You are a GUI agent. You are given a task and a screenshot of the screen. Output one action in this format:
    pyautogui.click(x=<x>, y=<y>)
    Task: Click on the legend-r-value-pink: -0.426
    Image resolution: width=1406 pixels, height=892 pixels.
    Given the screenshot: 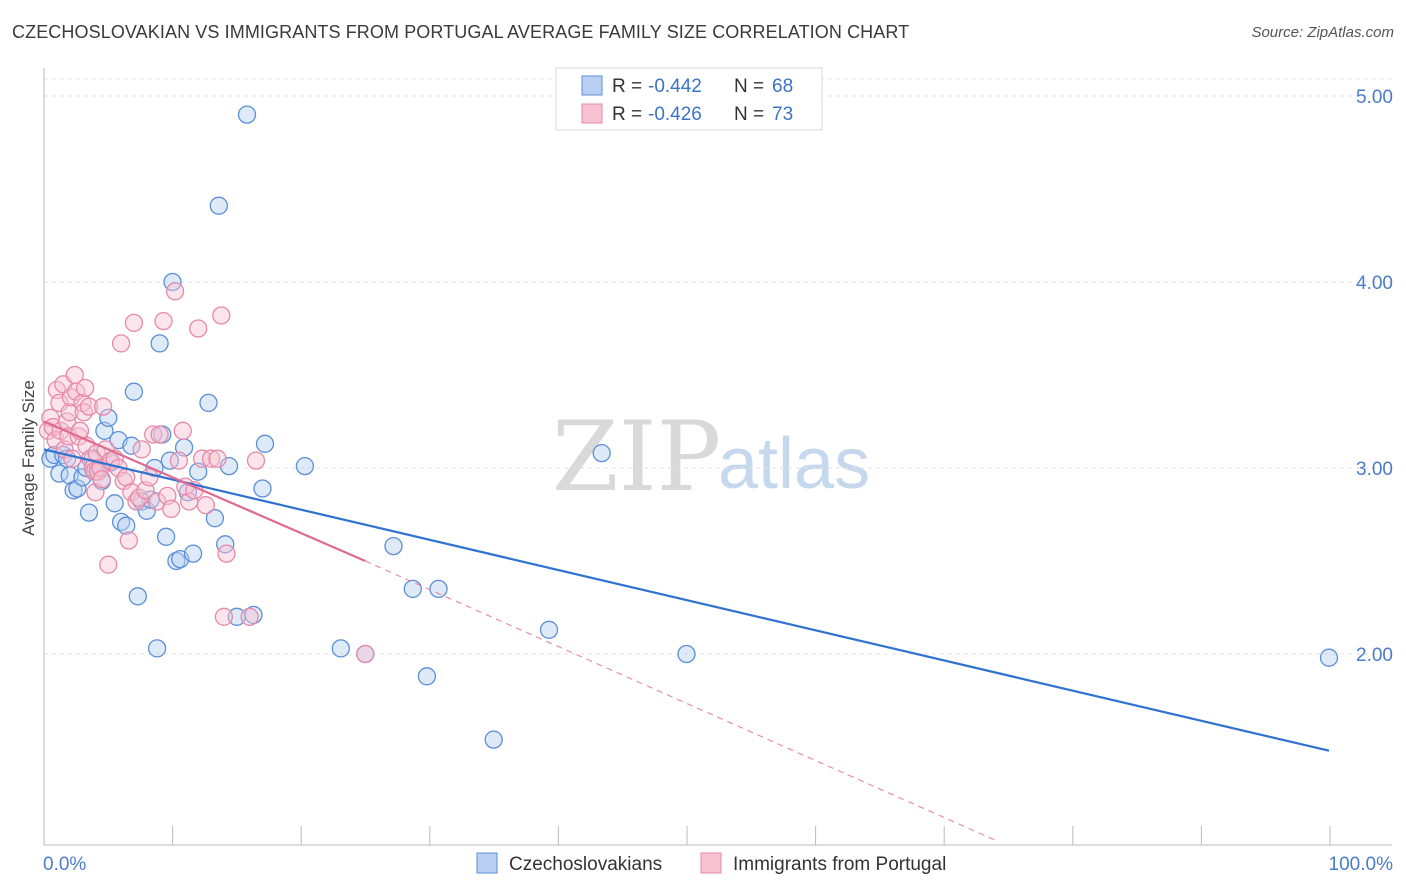 What is the action you would take?
    pyautogui.click(x=675, y=114)
    